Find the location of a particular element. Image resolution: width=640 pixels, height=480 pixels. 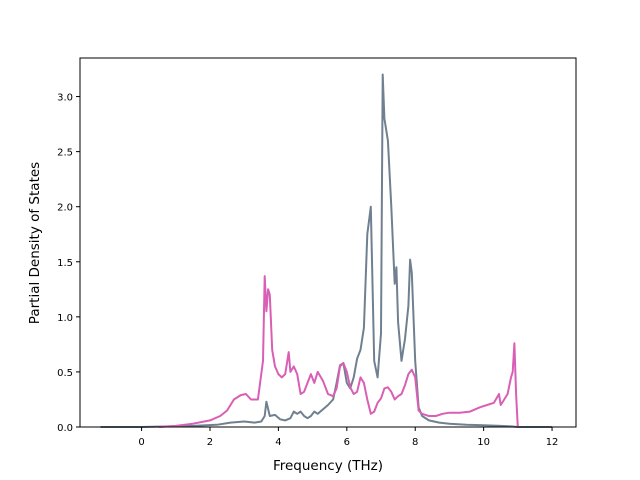

x-axis-ticks: 0 2 4 6 8 10 12 is located at coordinates (348, 437).